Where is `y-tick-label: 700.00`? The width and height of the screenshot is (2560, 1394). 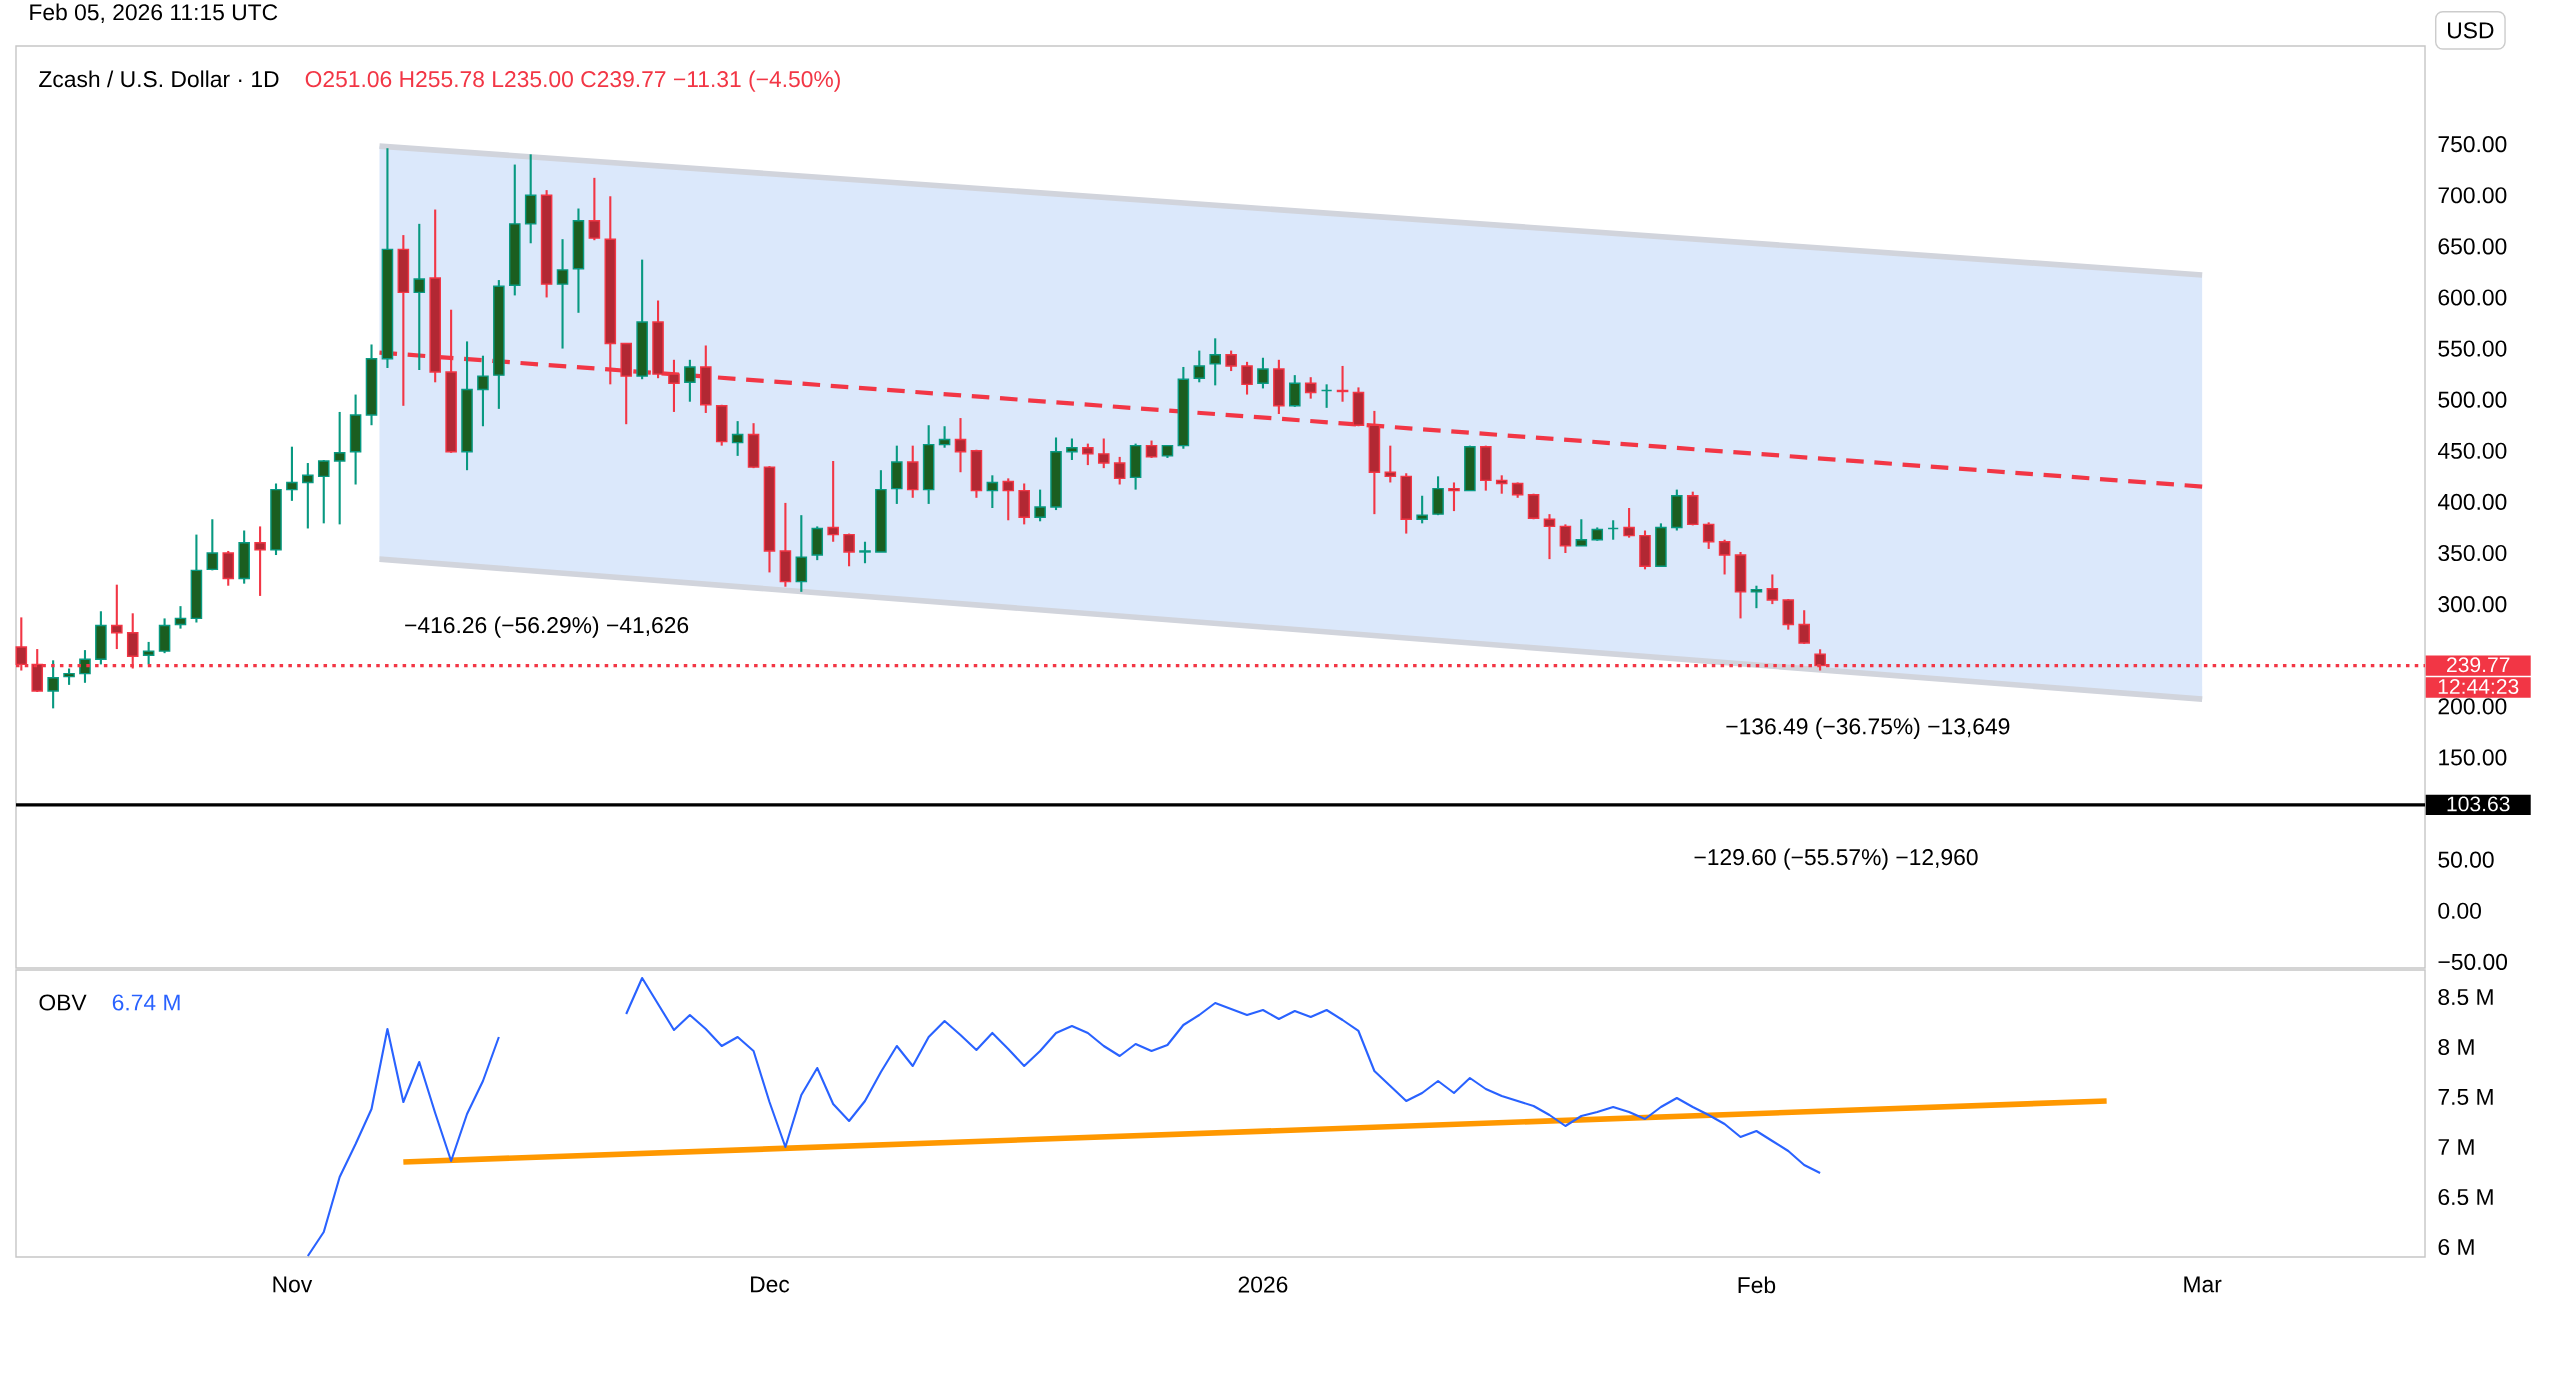 y-tick-label: 700.00 is located at coordinates (2472, 195).